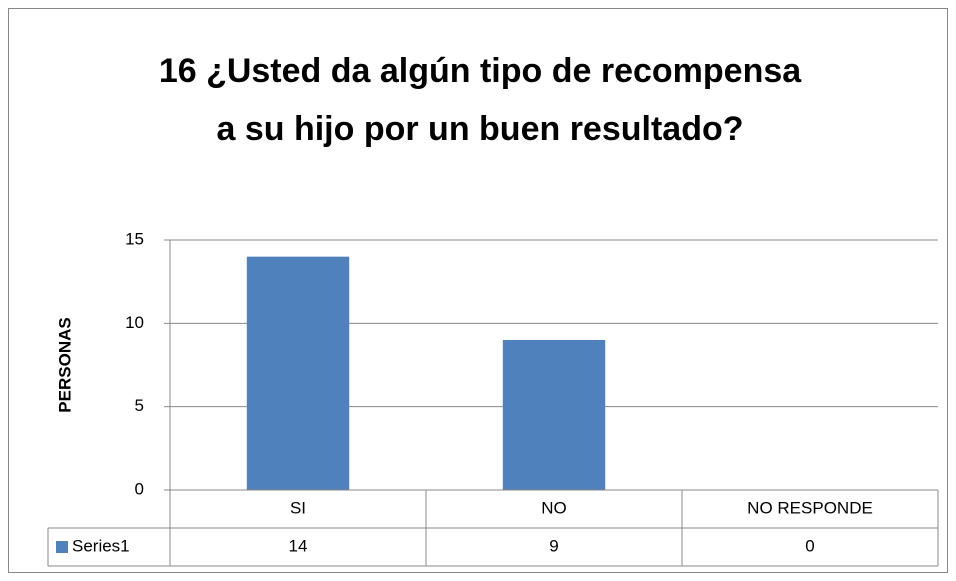  Describe the element at coordinates (553, 545) in the screenshot. I see `data-table-value: 9` at that location.